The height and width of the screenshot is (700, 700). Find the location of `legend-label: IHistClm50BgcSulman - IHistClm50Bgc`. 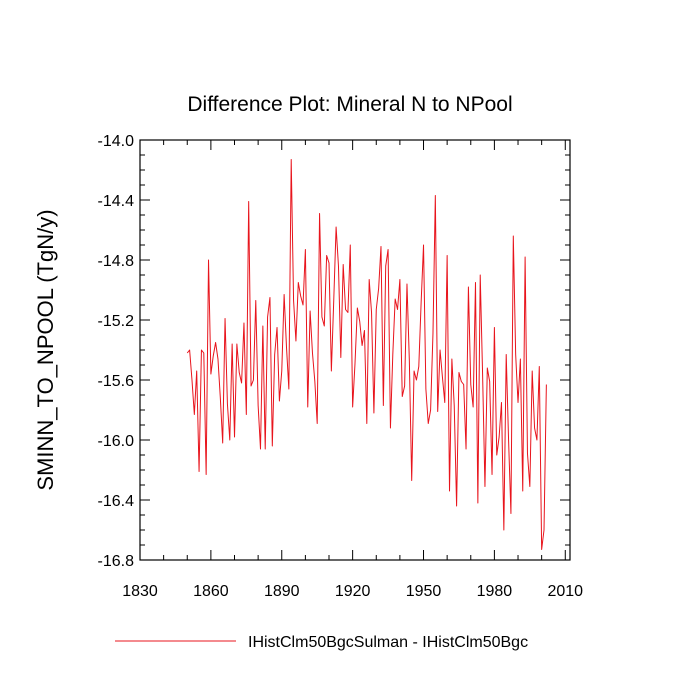

legend-label: IHistClm50BgcSulman - IHistClm50Bgc is located at coordinates (388, 642).